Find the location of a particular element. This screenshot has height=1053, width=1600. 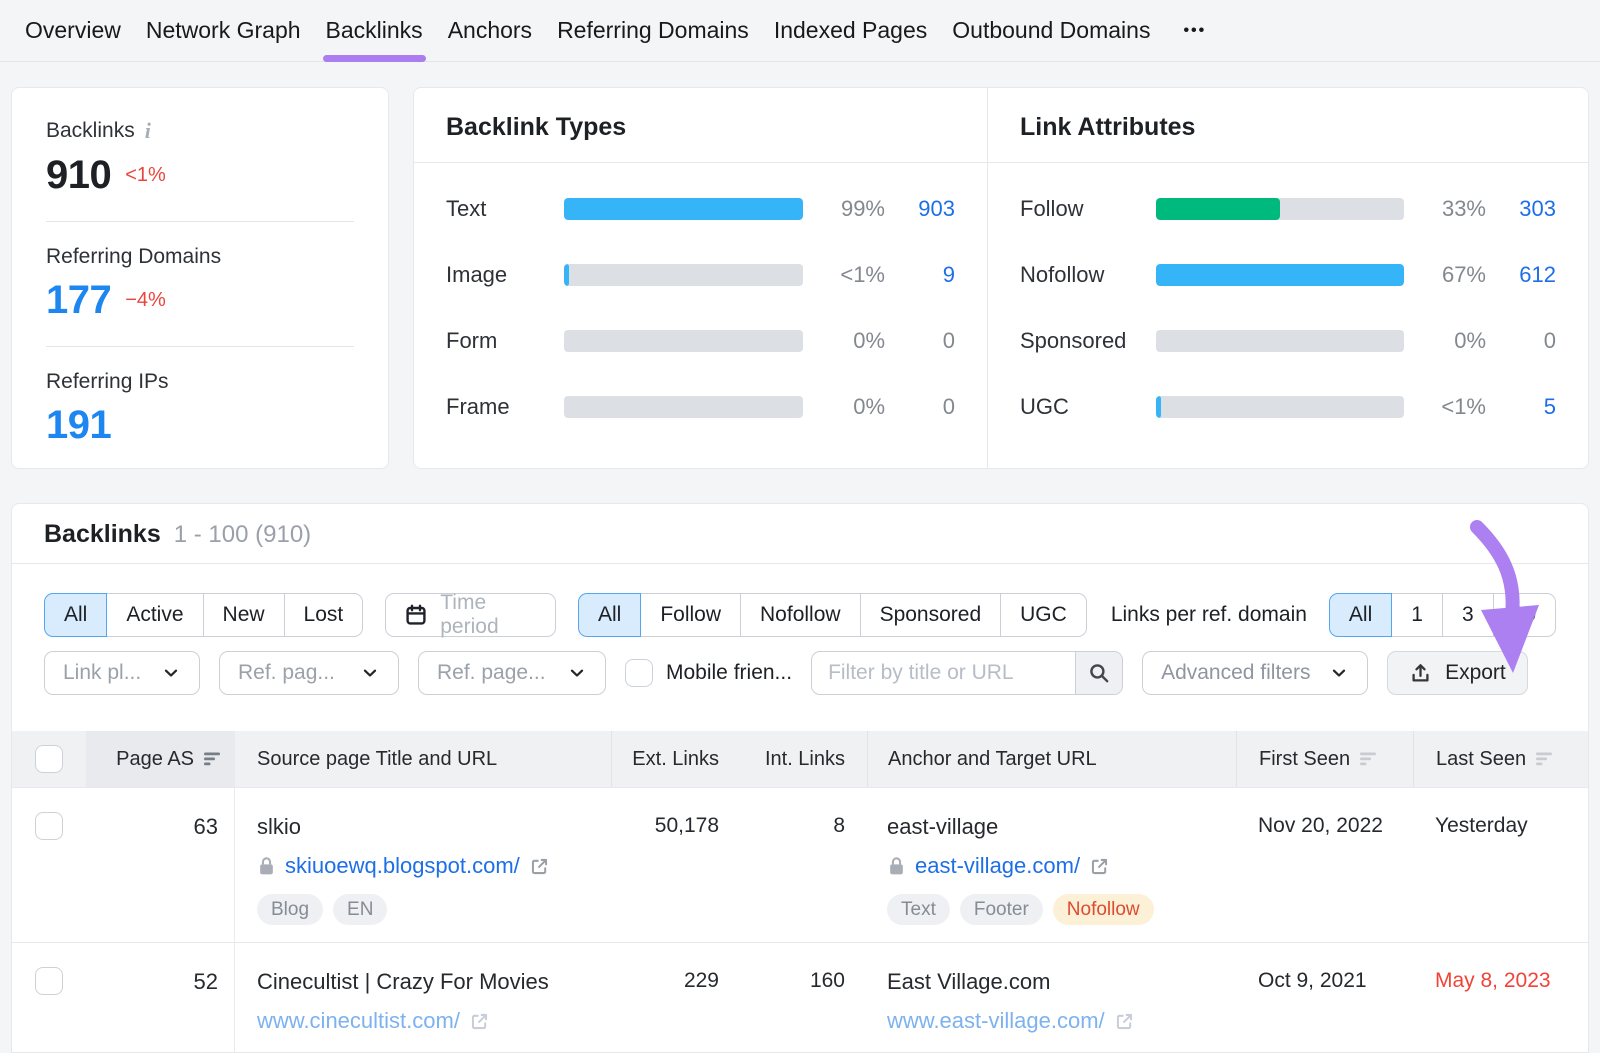

select-all-checkbox is located at coordinates (49, 759).